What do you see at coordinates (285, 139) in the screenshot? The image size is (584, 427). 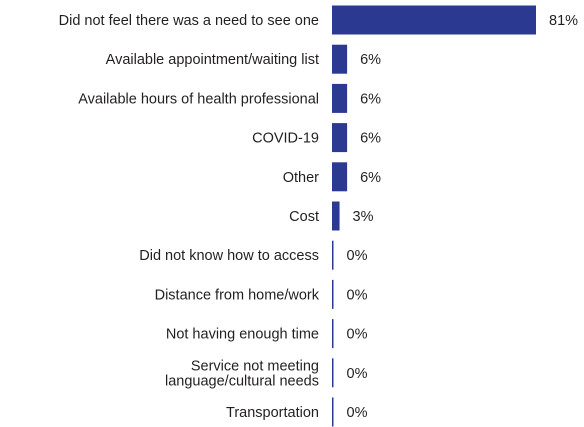 I see `category-label: COVID-19` at bounding box center [285, 139].